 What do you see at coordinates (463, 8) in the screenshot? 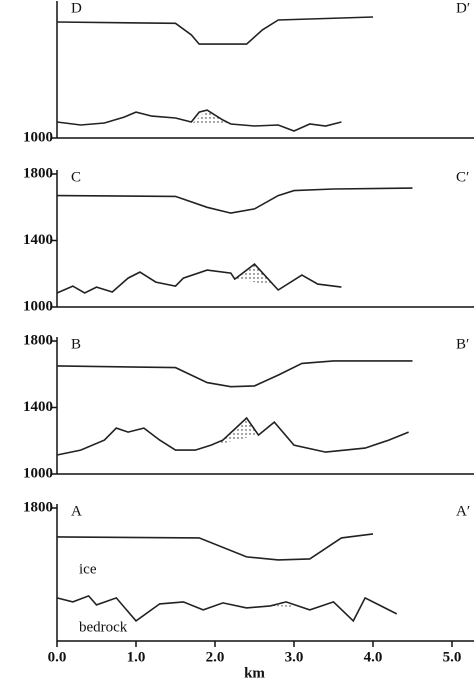
I see `panel-label-right: D′` at bounding box center [463, 8].